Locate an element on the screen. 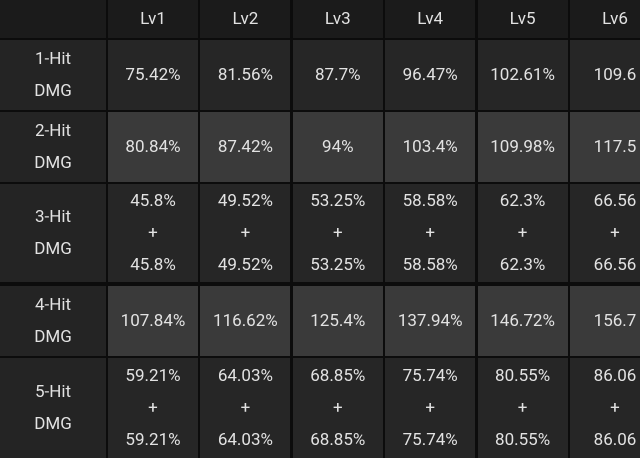  cell-text: Lv6 is located at coordinates (615, 19).